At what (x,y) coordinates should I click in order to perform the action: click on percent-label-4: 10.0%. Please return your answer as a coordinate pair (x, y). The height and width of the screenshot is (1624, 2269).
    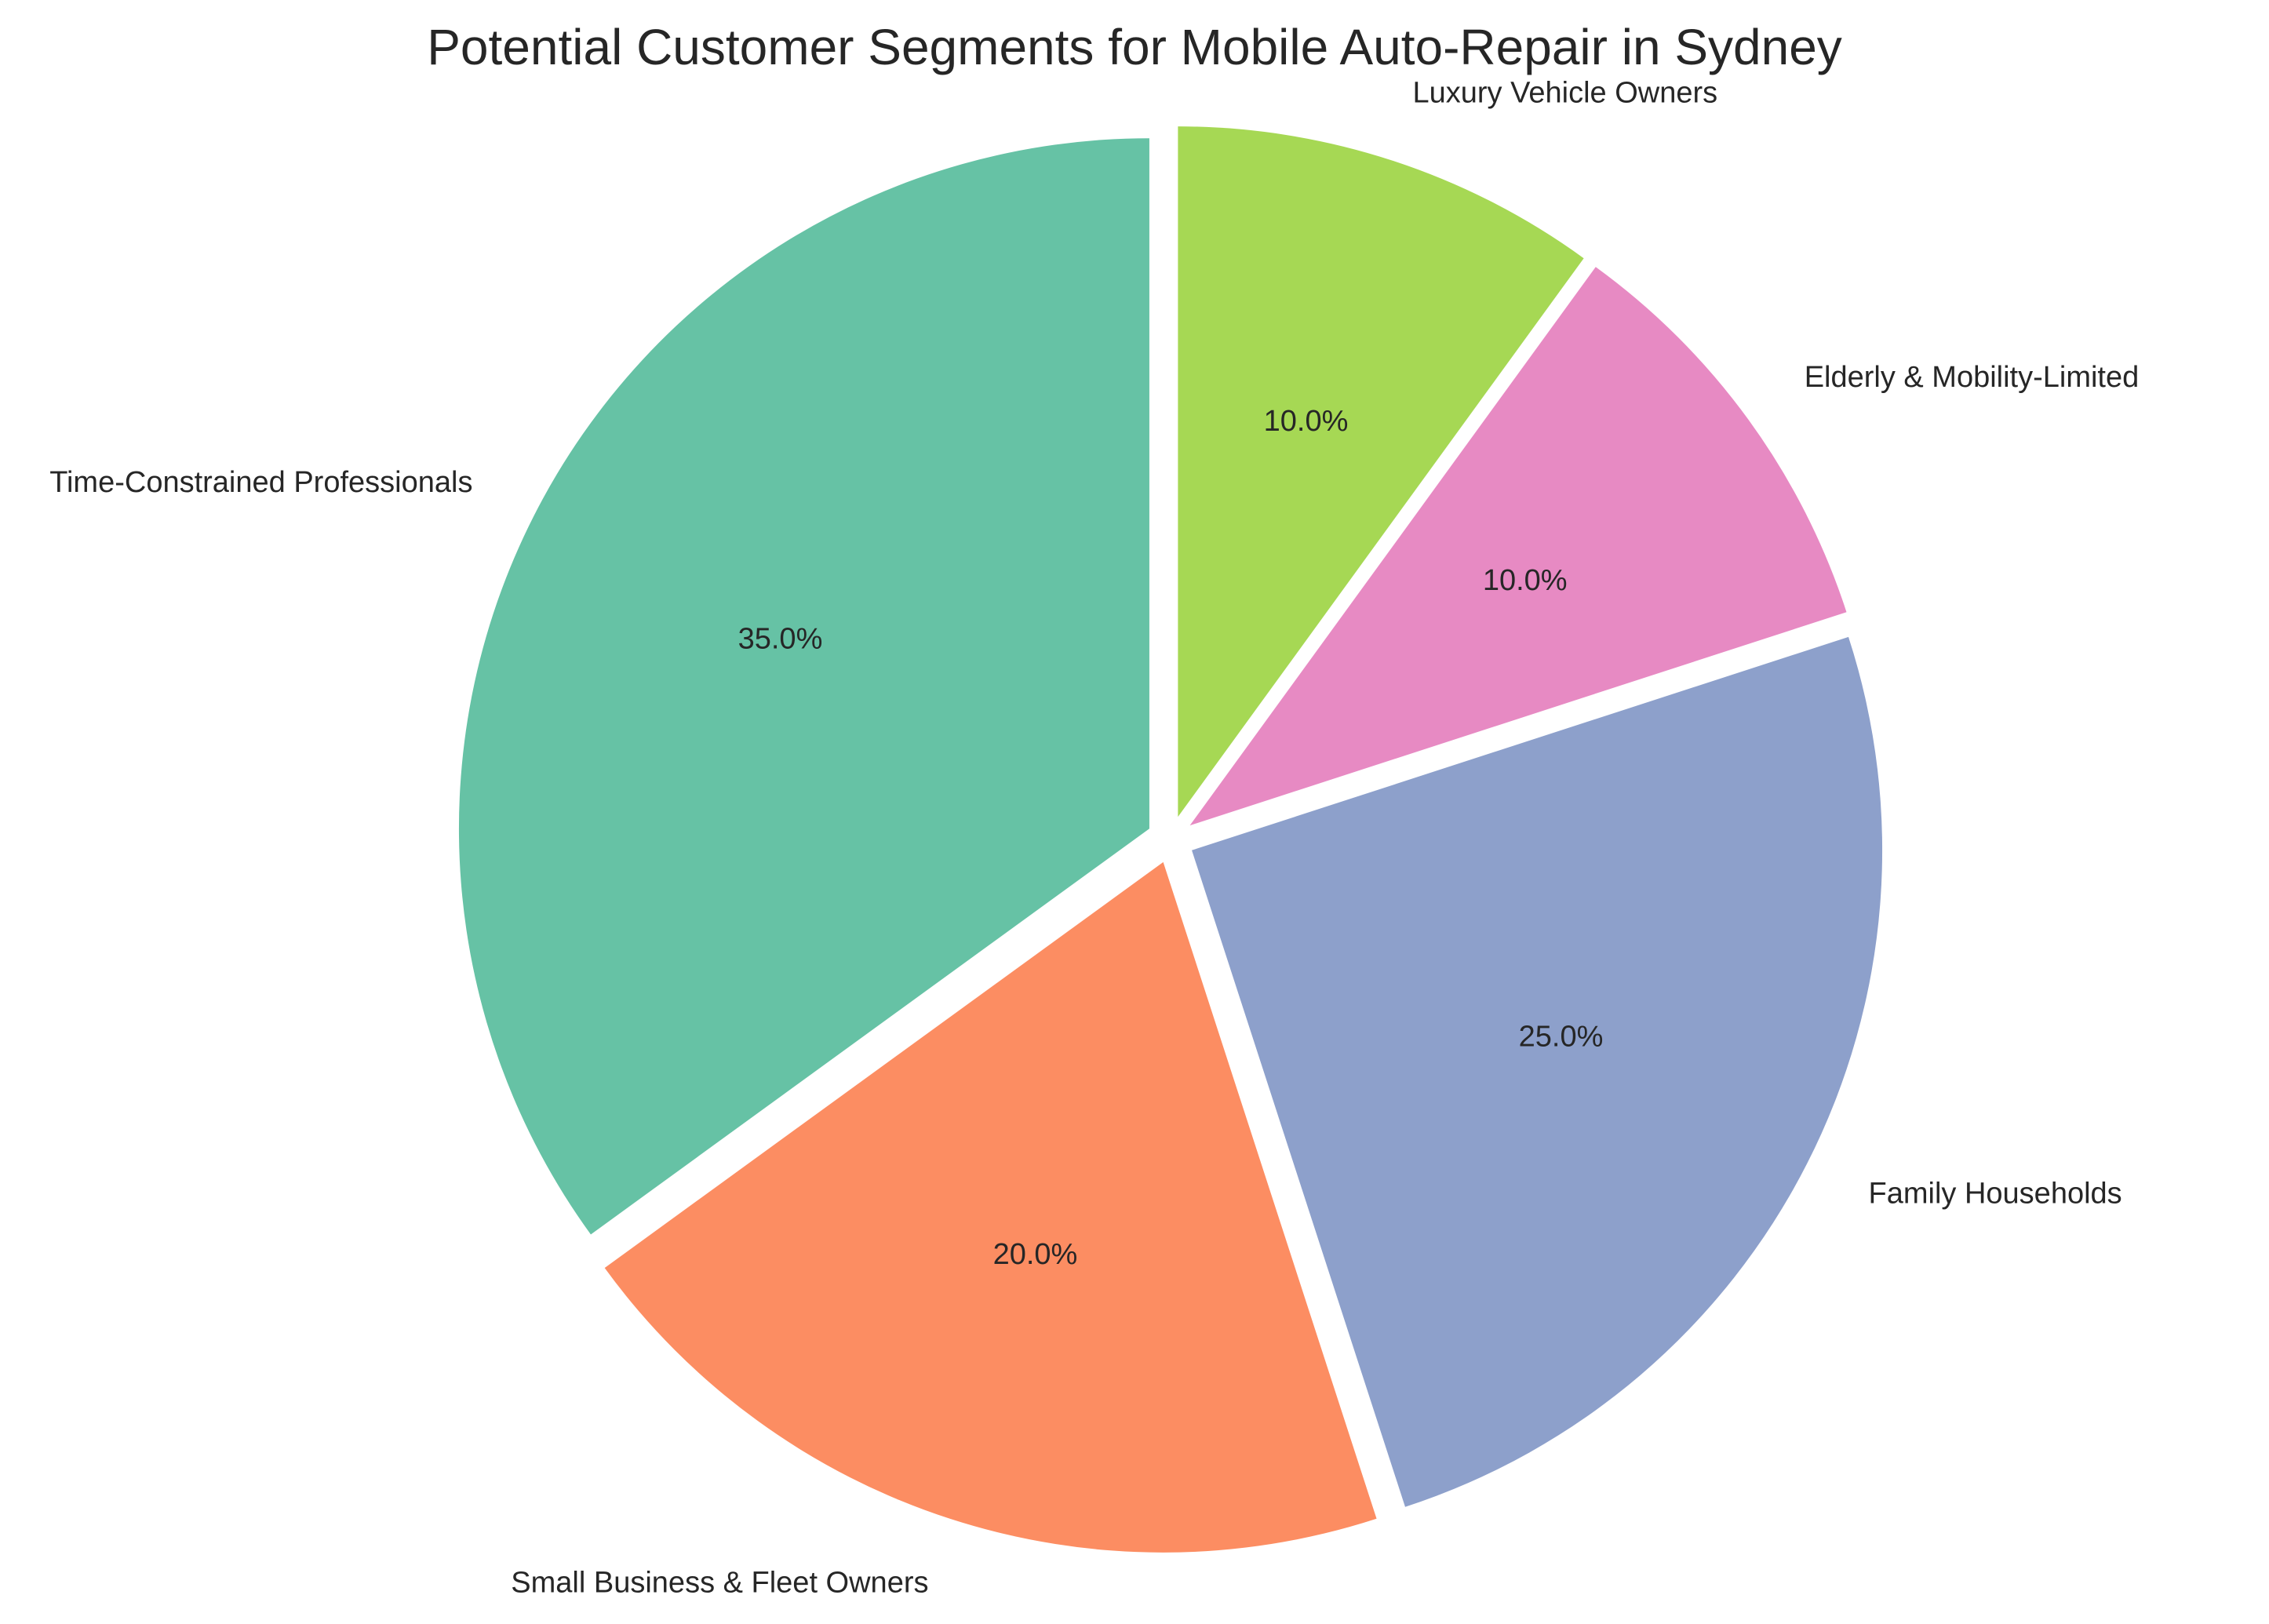
    Looking at the image, I should click on (1525, 580).